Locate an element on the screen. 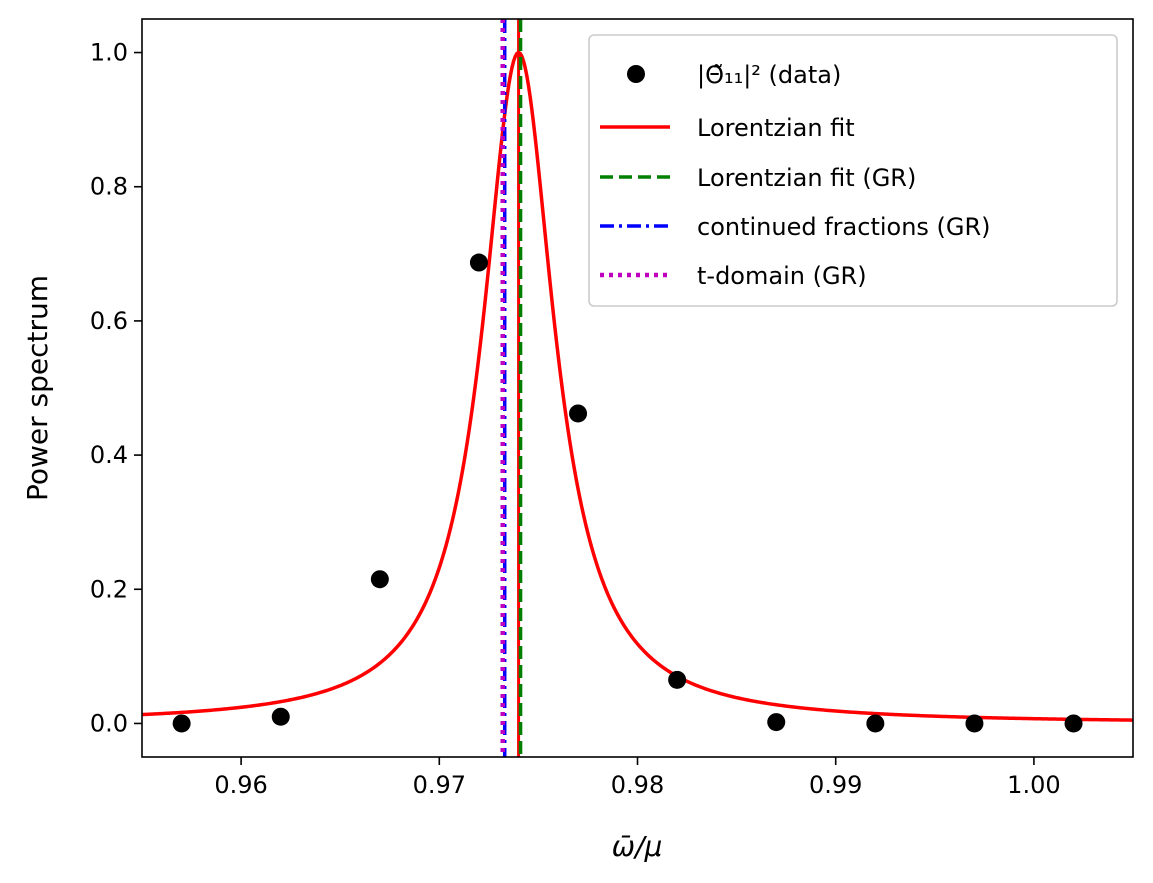  y-tick-label: 0.6 is located at coordinates (109, 321).